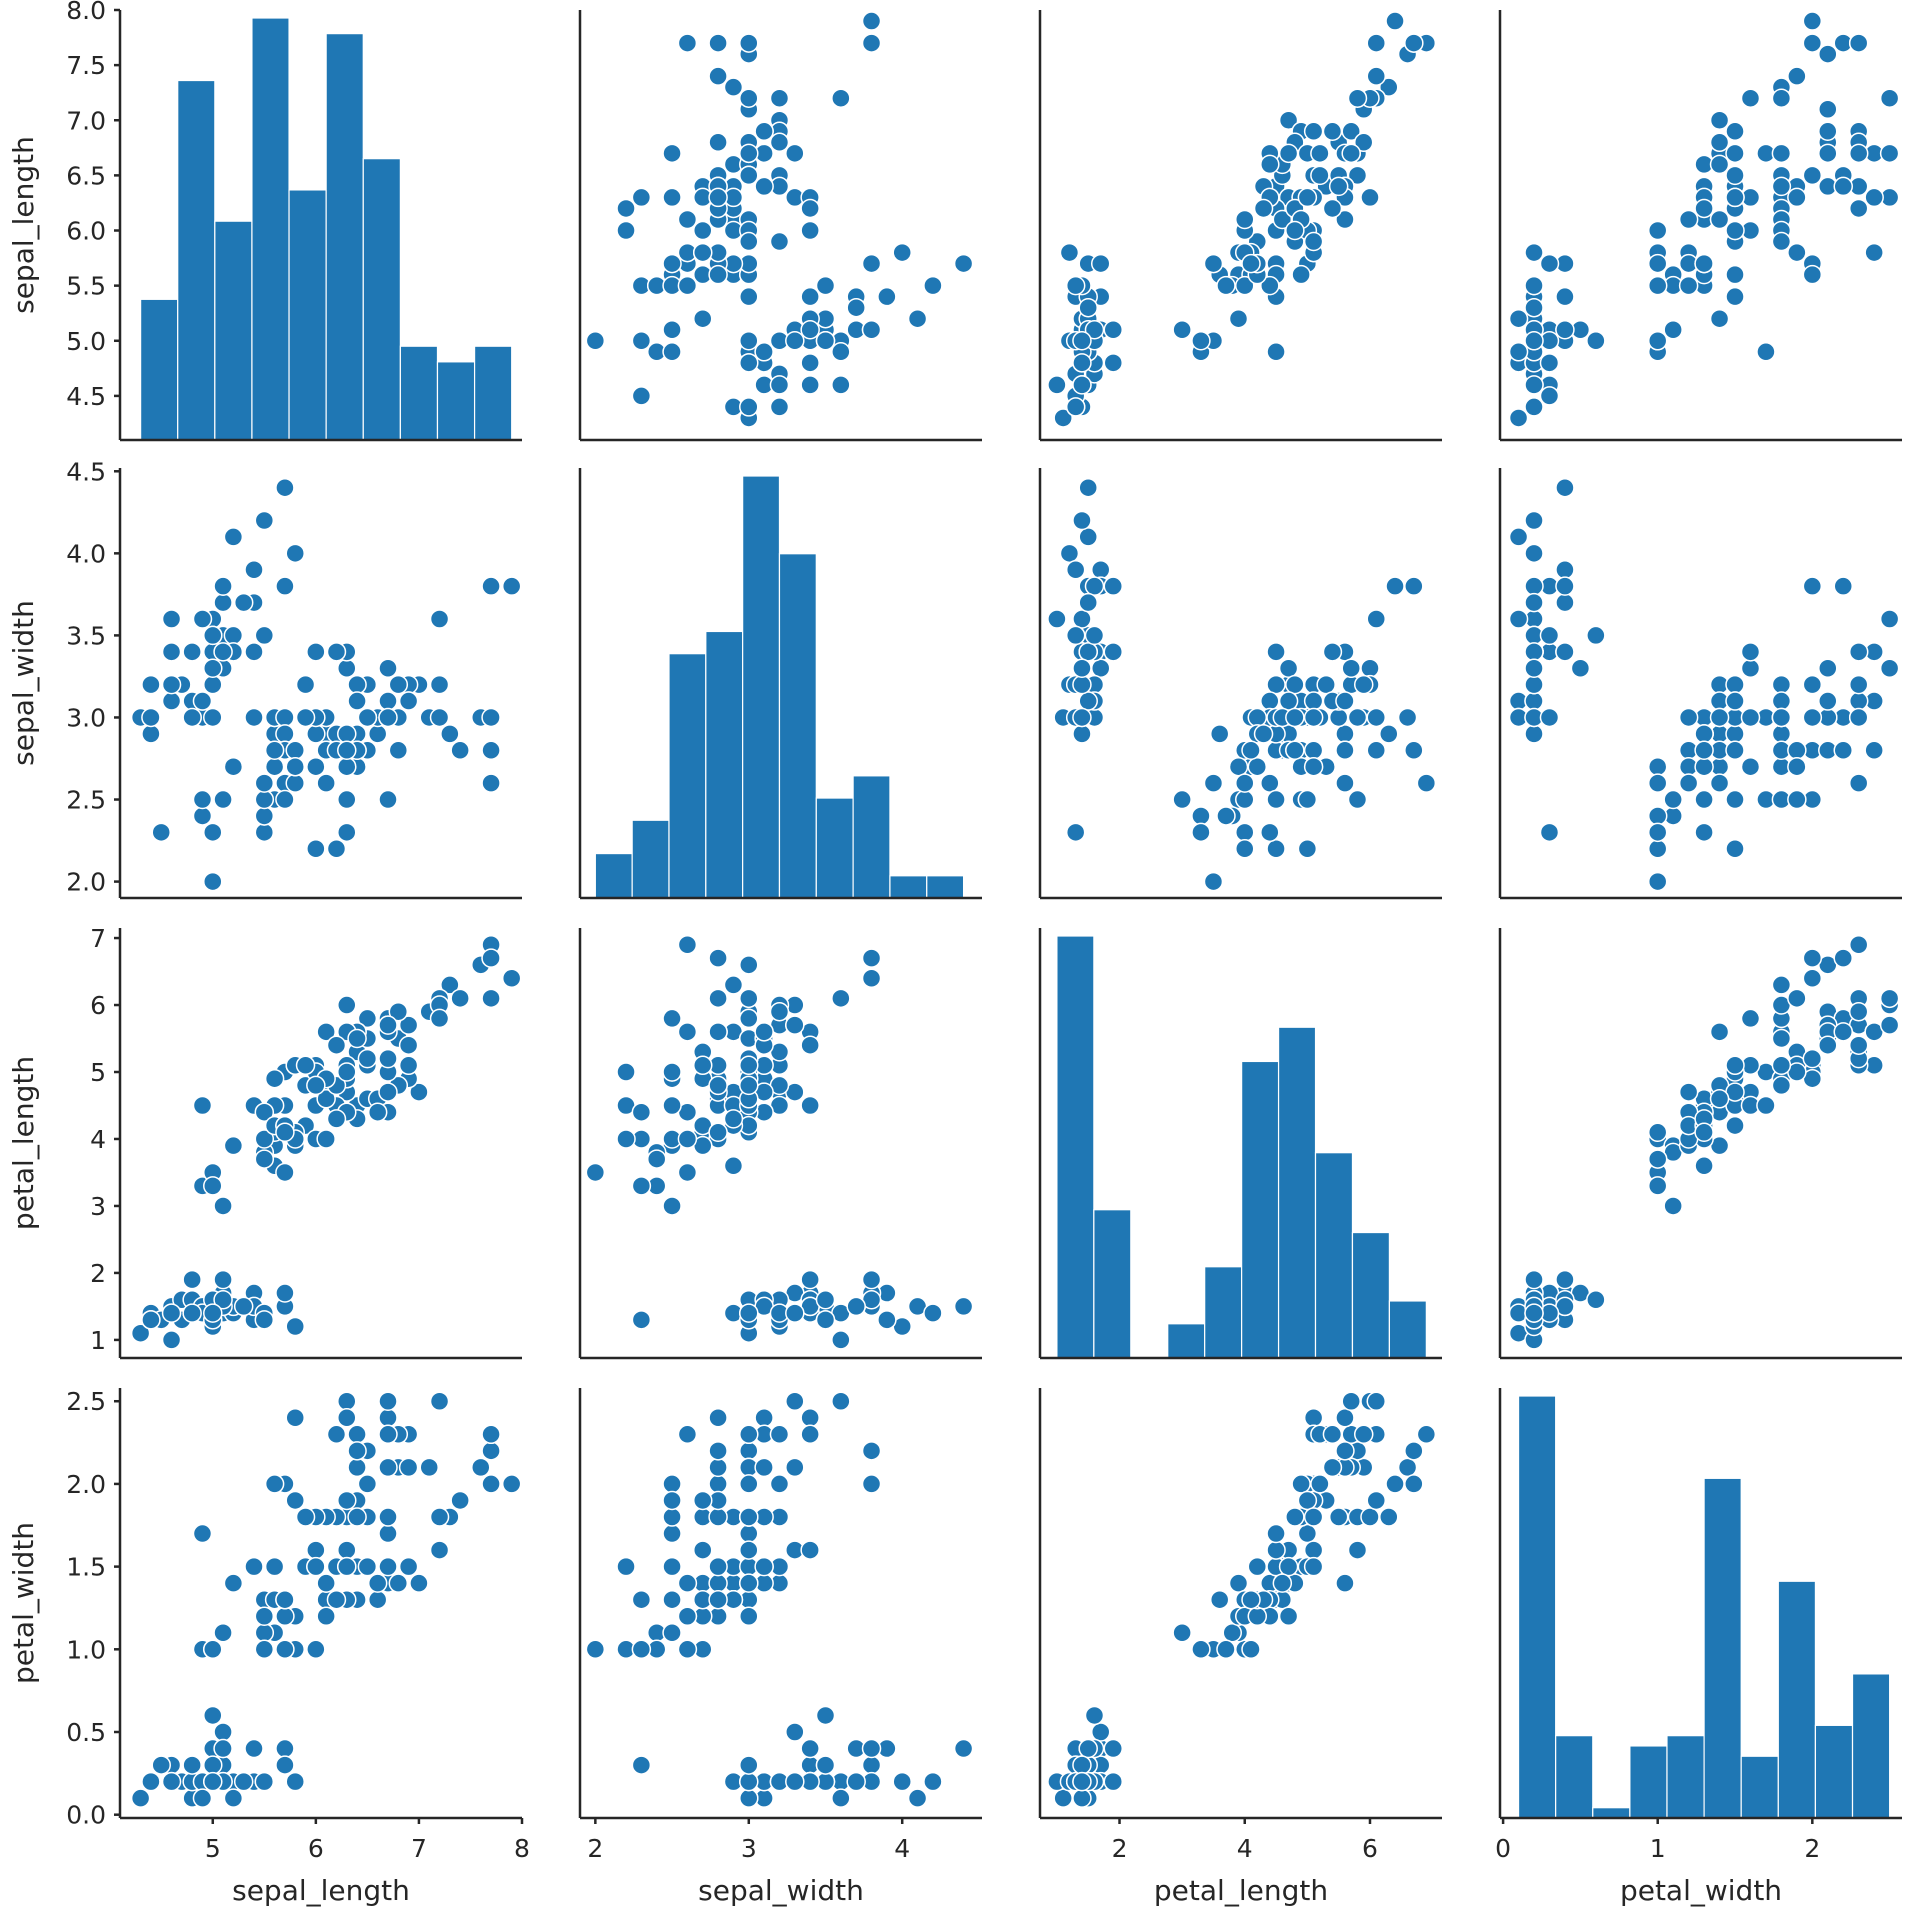 The height and width of the screenshot is (1920, 1920). Describe the element at coordinates (86, 231) in the screenshot. I see `y-tick-label: 6.0` at that location.